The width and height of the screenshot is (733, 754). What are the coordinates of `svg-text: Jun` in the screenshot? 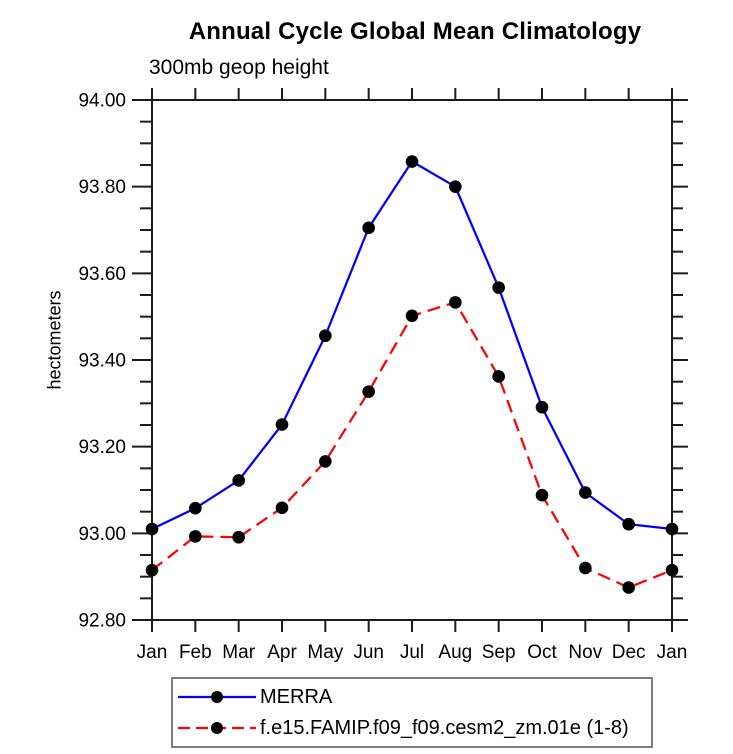 It's located at (368, 652).